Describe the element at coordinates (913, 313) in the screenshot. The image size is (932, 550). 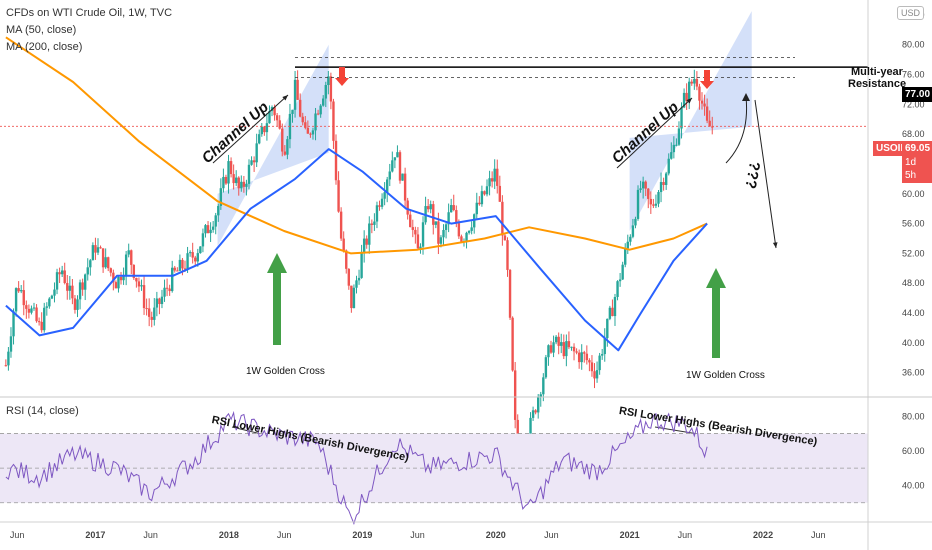
I see `price-tick-label: 44.00` at that location.